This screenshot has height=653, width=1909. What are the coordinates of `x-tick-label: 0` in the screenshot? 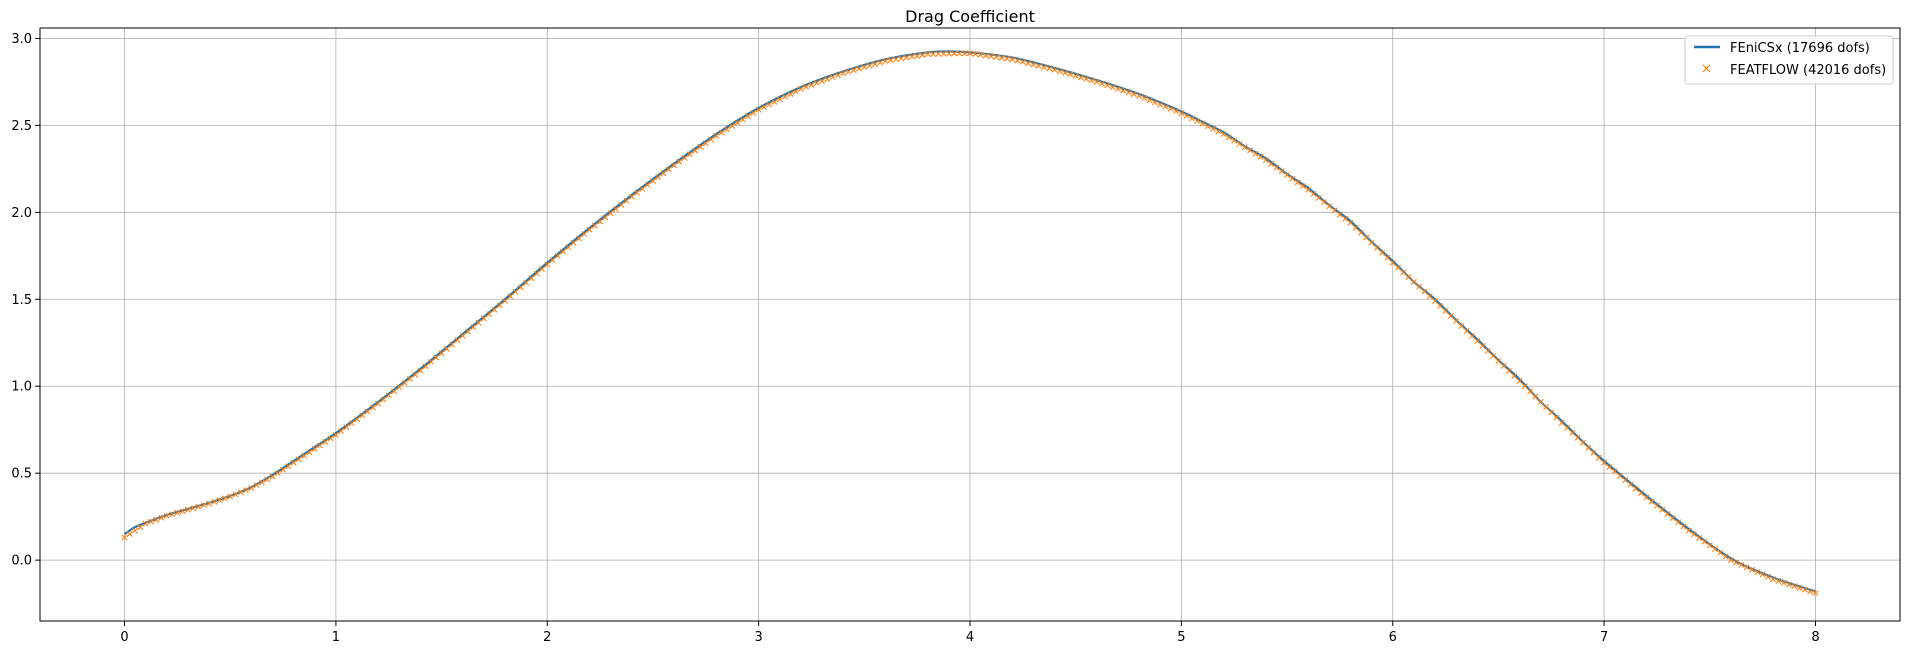 It's located at (124, 637).